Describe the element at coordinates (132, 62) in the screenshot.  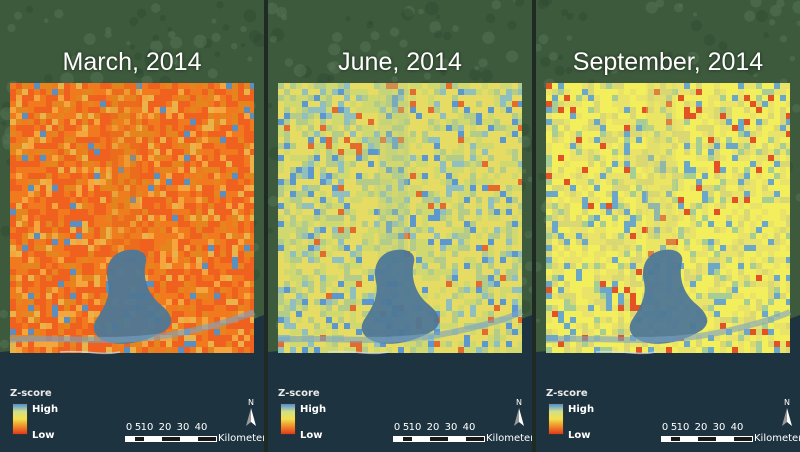
I see `panel-title: March, 2014` at that location.